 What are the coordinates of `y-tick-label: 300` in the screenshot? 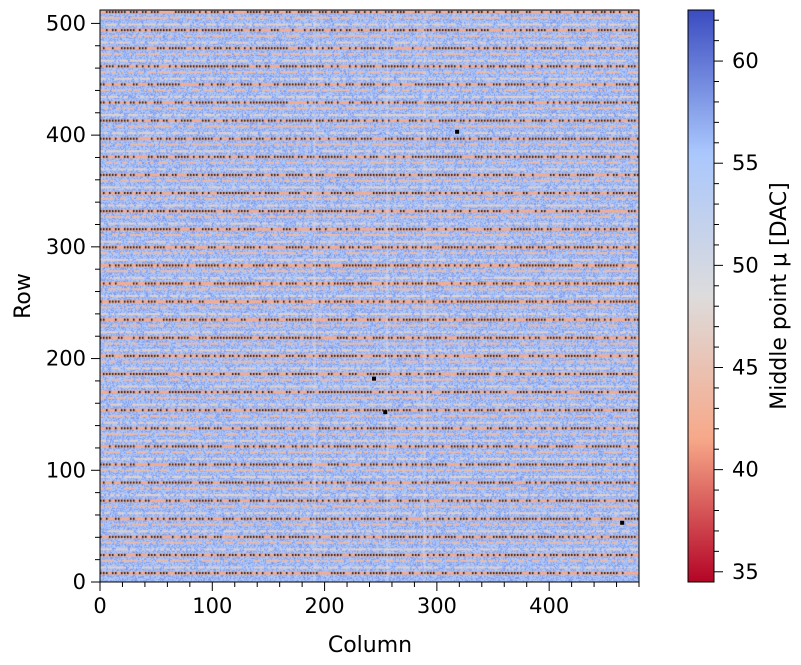 It's located at (66, 247).